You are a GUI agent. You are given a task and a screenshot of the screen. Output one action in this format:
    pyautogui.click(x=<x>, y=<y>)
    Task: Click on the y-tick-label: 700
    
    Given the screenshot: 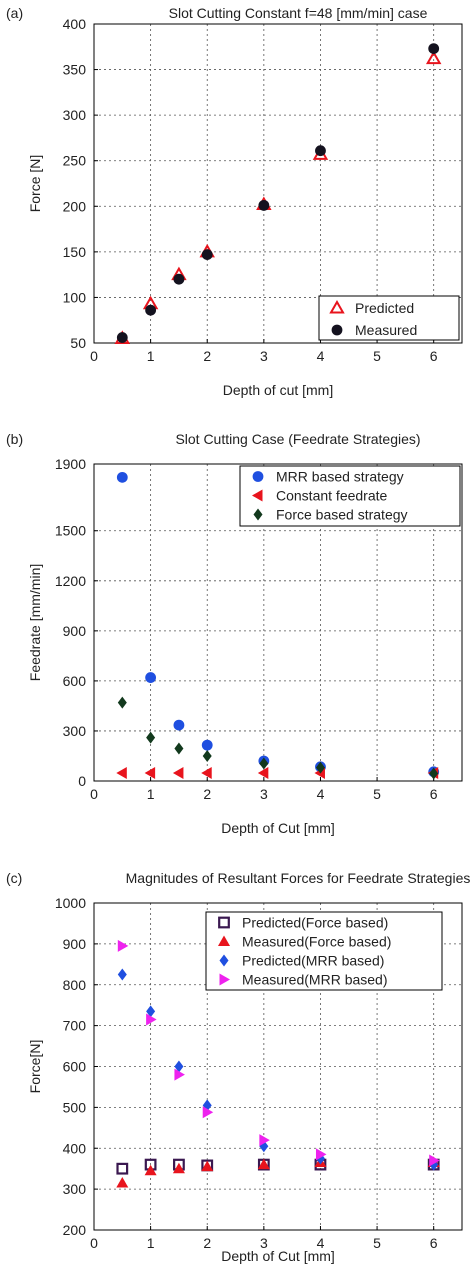 What is the action you would take?
    pyautogui.click(x=75, y=1026)
    